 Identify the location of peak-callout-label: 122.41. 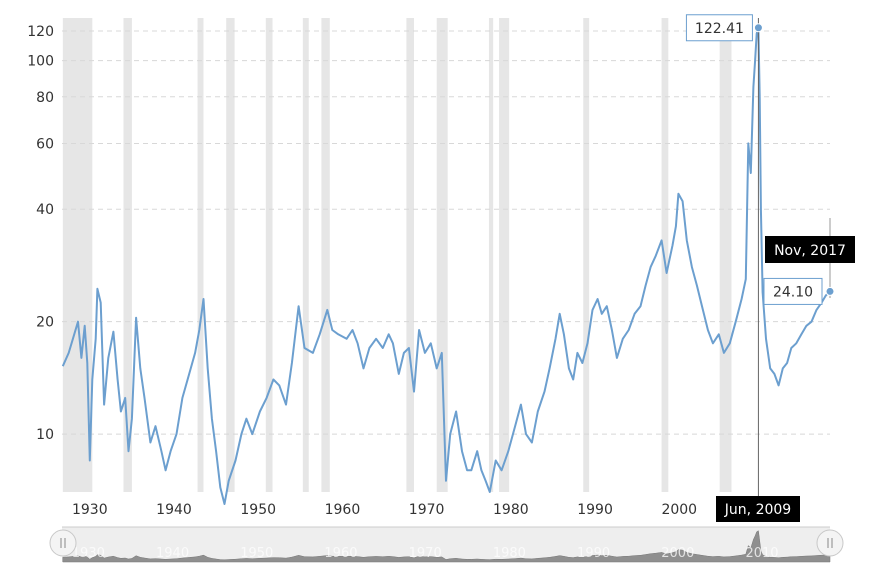
(719, 29).